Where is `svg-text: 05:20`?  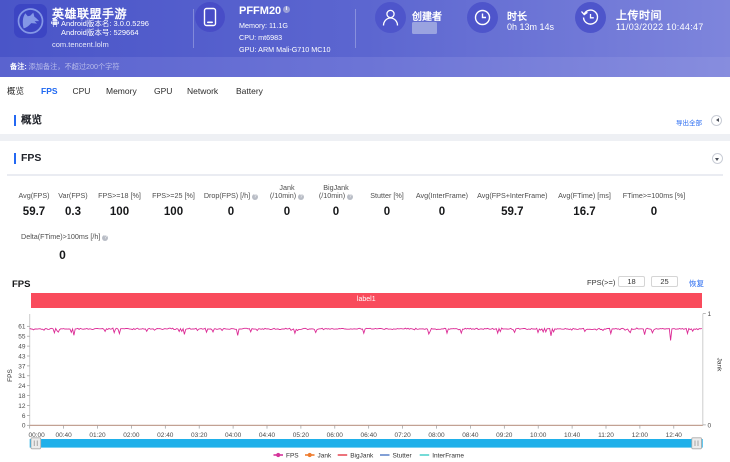
svg-text: 05:20 is located at coordinates (301, 435).